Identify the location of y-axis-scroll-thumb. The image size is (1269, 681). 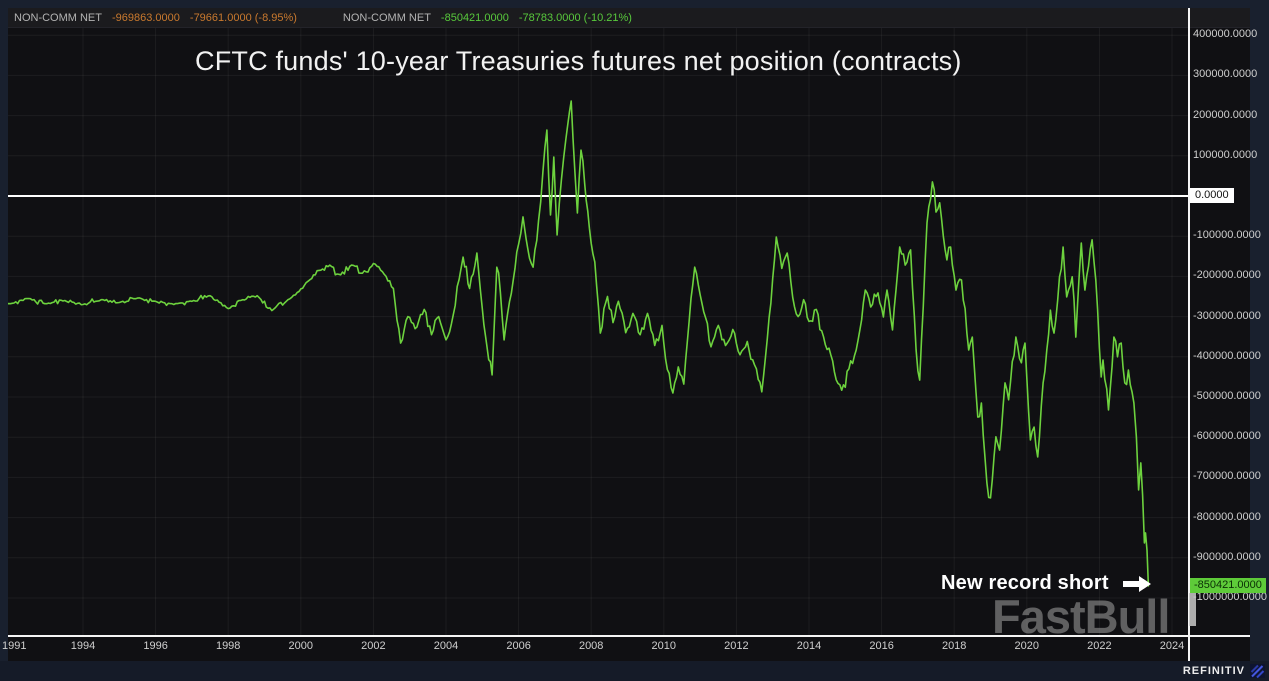
(1192, 609).